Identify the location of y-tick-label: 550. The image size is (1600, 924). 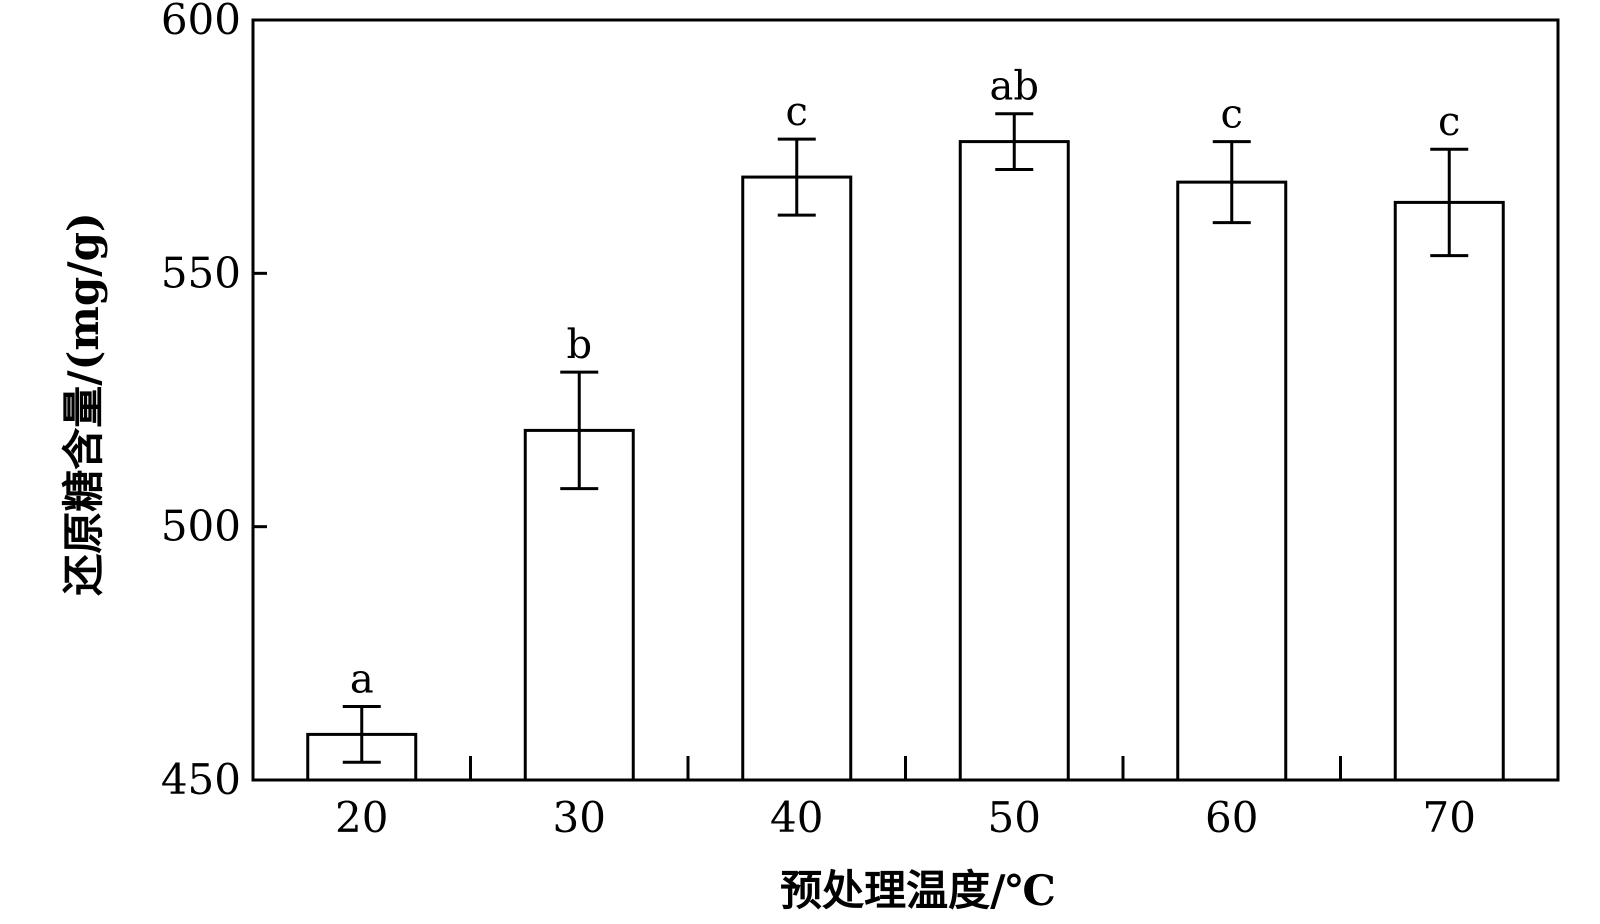
(201, 272).